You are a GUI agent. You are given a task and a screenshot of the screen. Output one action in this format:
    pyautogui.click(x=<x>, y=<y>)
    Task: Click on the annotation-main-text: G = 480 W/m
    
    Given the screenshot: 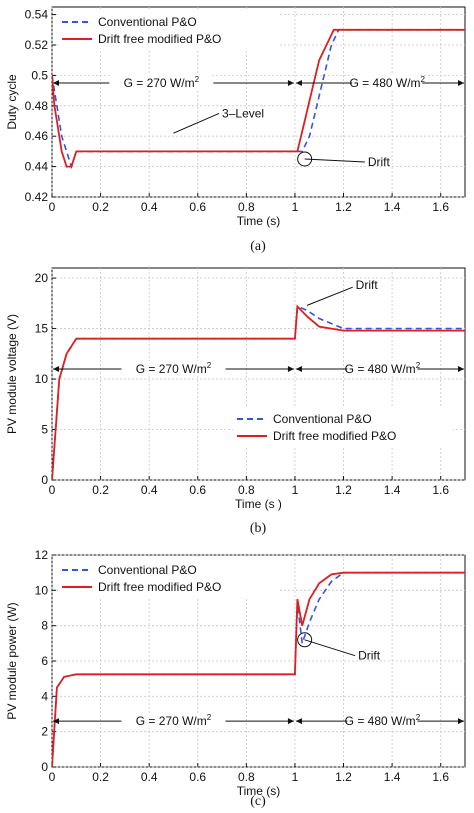 What is the action you would take?
    pyautogui.click(x=385, y=83)
    